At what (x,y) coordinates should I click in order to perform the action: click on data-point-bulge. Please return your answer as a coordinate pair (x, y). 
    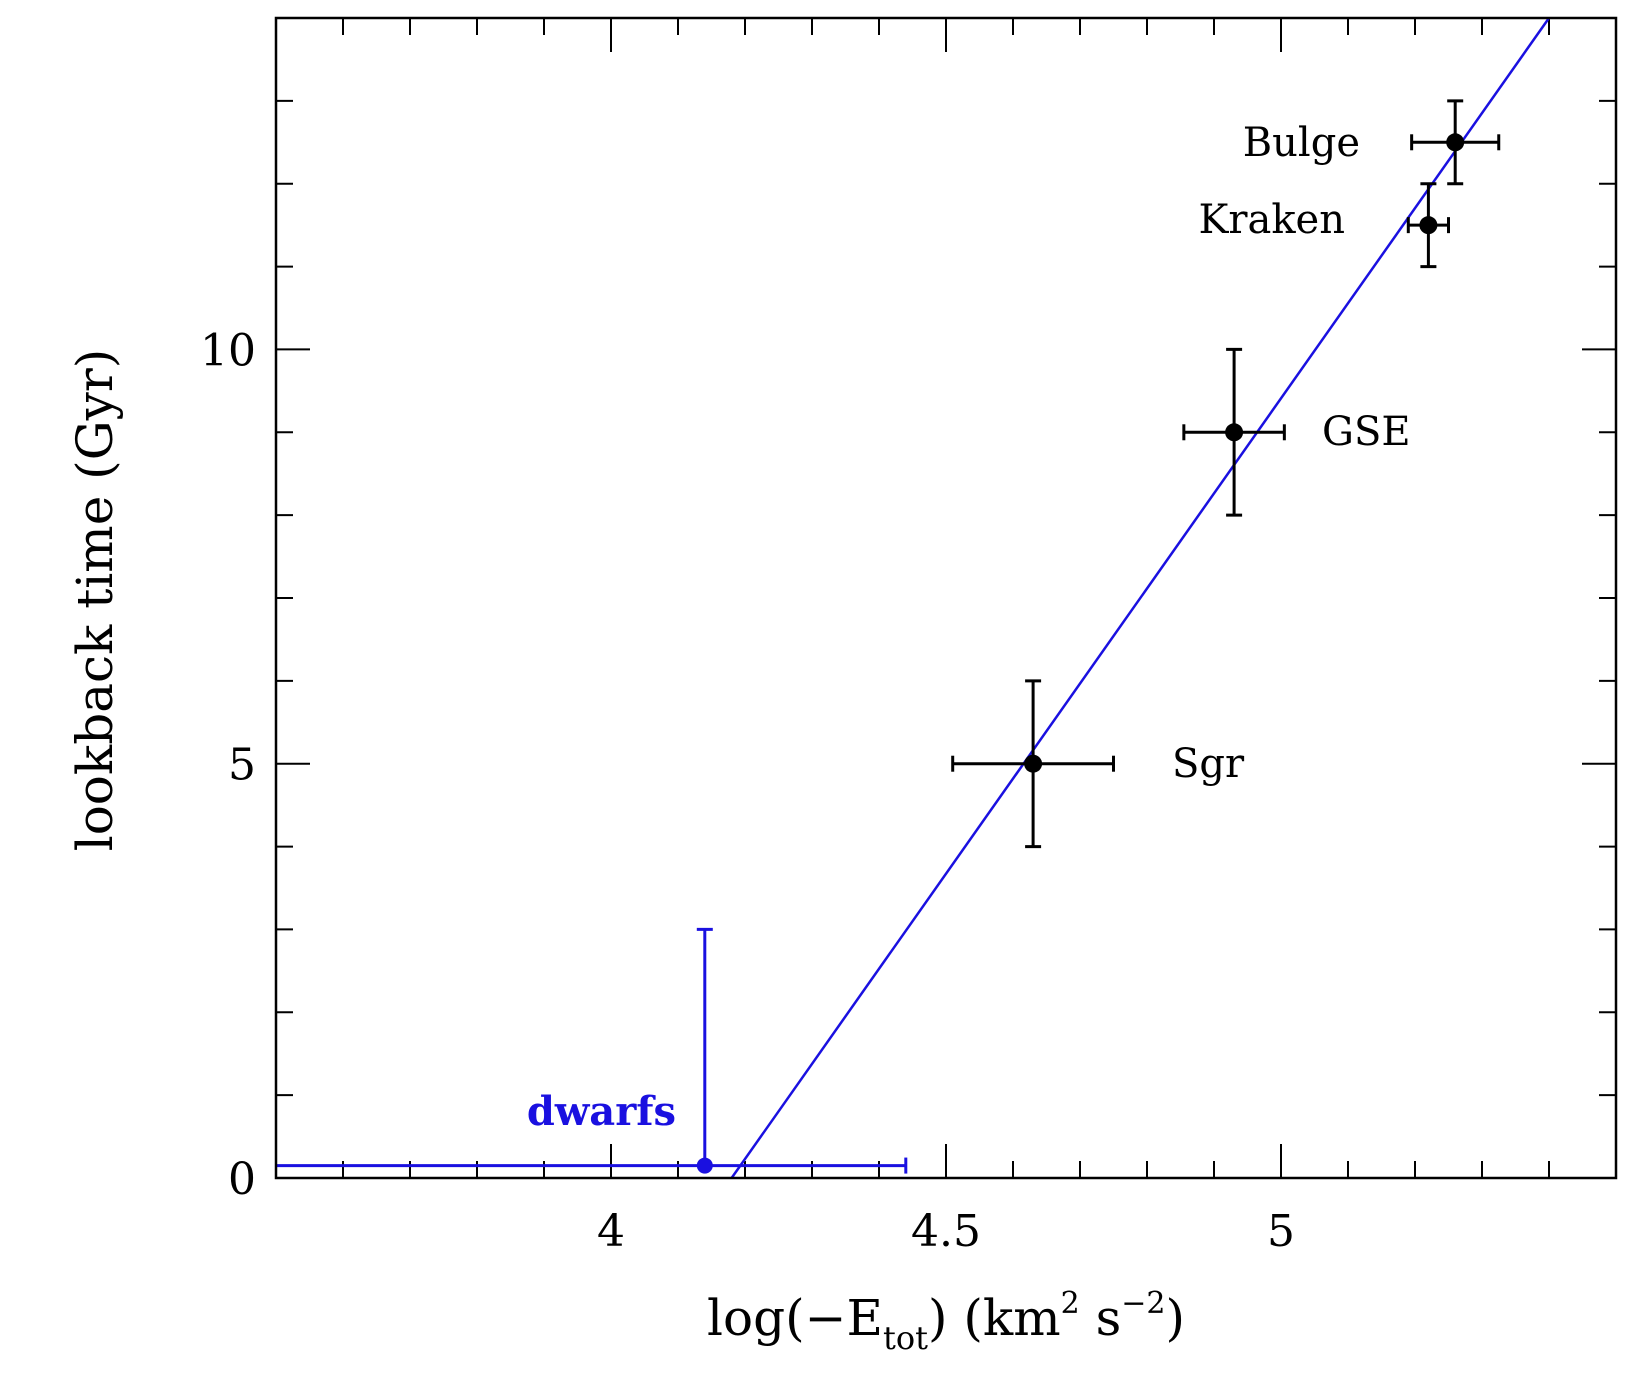
    Looking at the image, I should click on (1455, 142).